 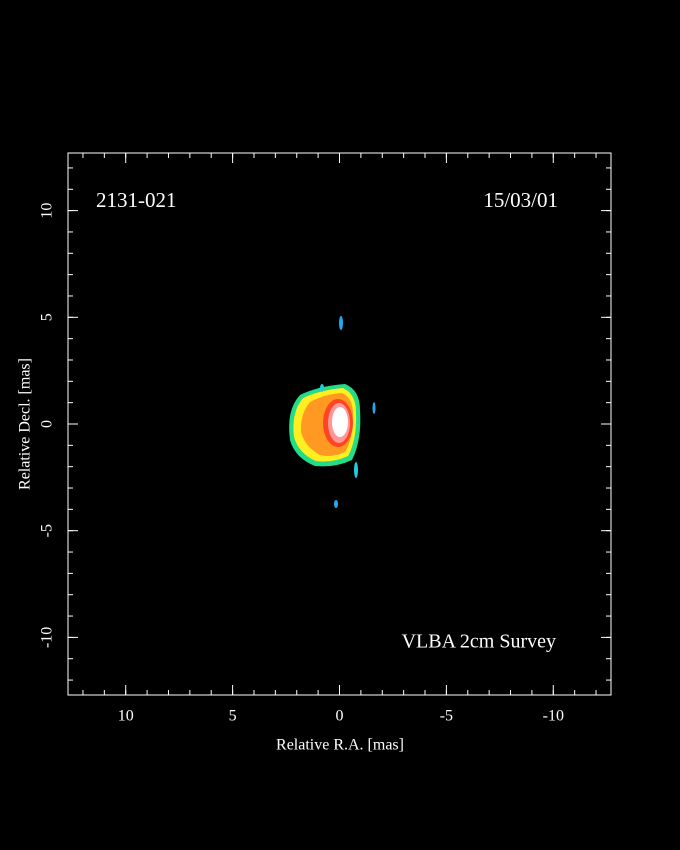 I want to click on y-tick-label: 5, so click(x=47, y=317).